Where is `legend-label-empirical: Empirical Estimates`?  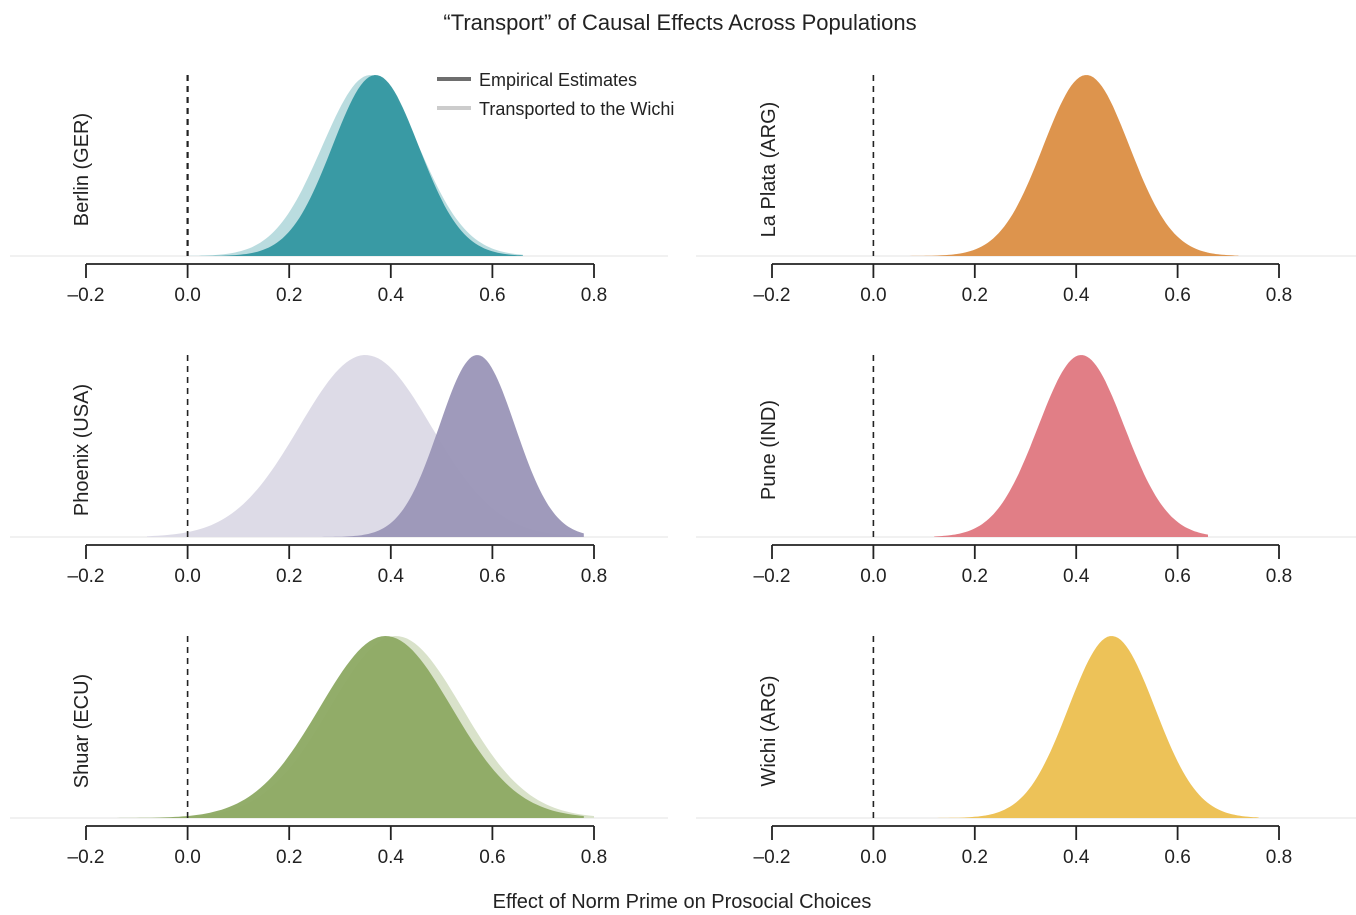
legend-label-empirical: Empirical Estimates is located at coordinates (558, 80).